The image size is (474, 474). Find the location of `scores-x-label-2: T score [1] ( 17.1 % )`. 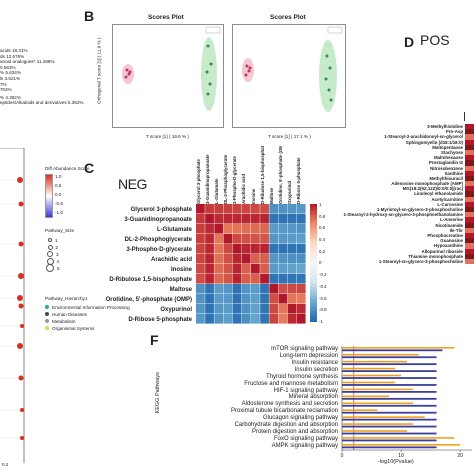

scores-x-label-2: T score [1] ( 17.1 % ) is located at coordinates (289, 136).